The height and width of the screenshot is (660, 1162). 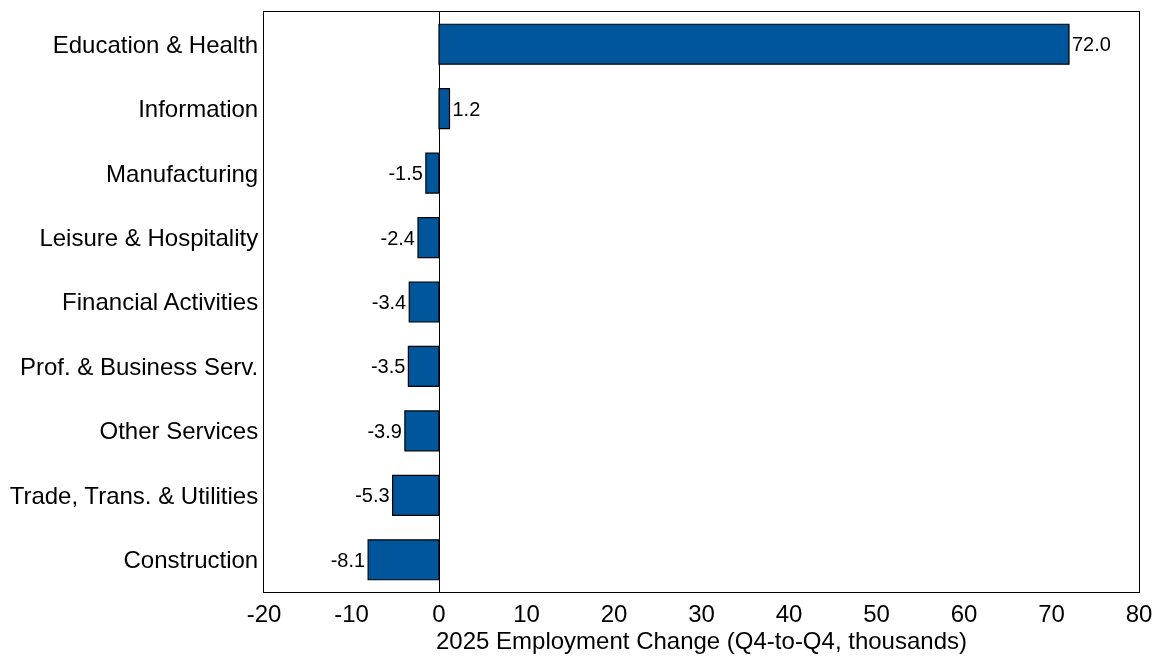 I want to click on data-label: 72.0, so click(x=1091, y=44).